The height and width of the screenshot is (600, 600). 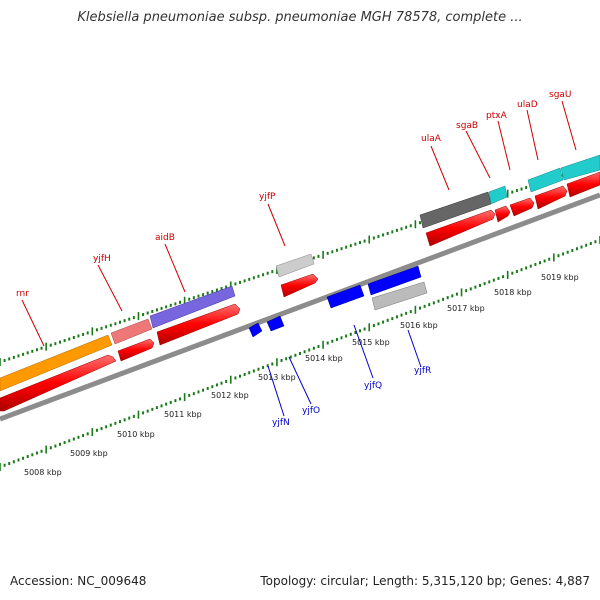 What do you see at coordinates (165, 238) in the screenshot?
I see `gene-label-aidB: aidB` at bounding box center [165, 238].